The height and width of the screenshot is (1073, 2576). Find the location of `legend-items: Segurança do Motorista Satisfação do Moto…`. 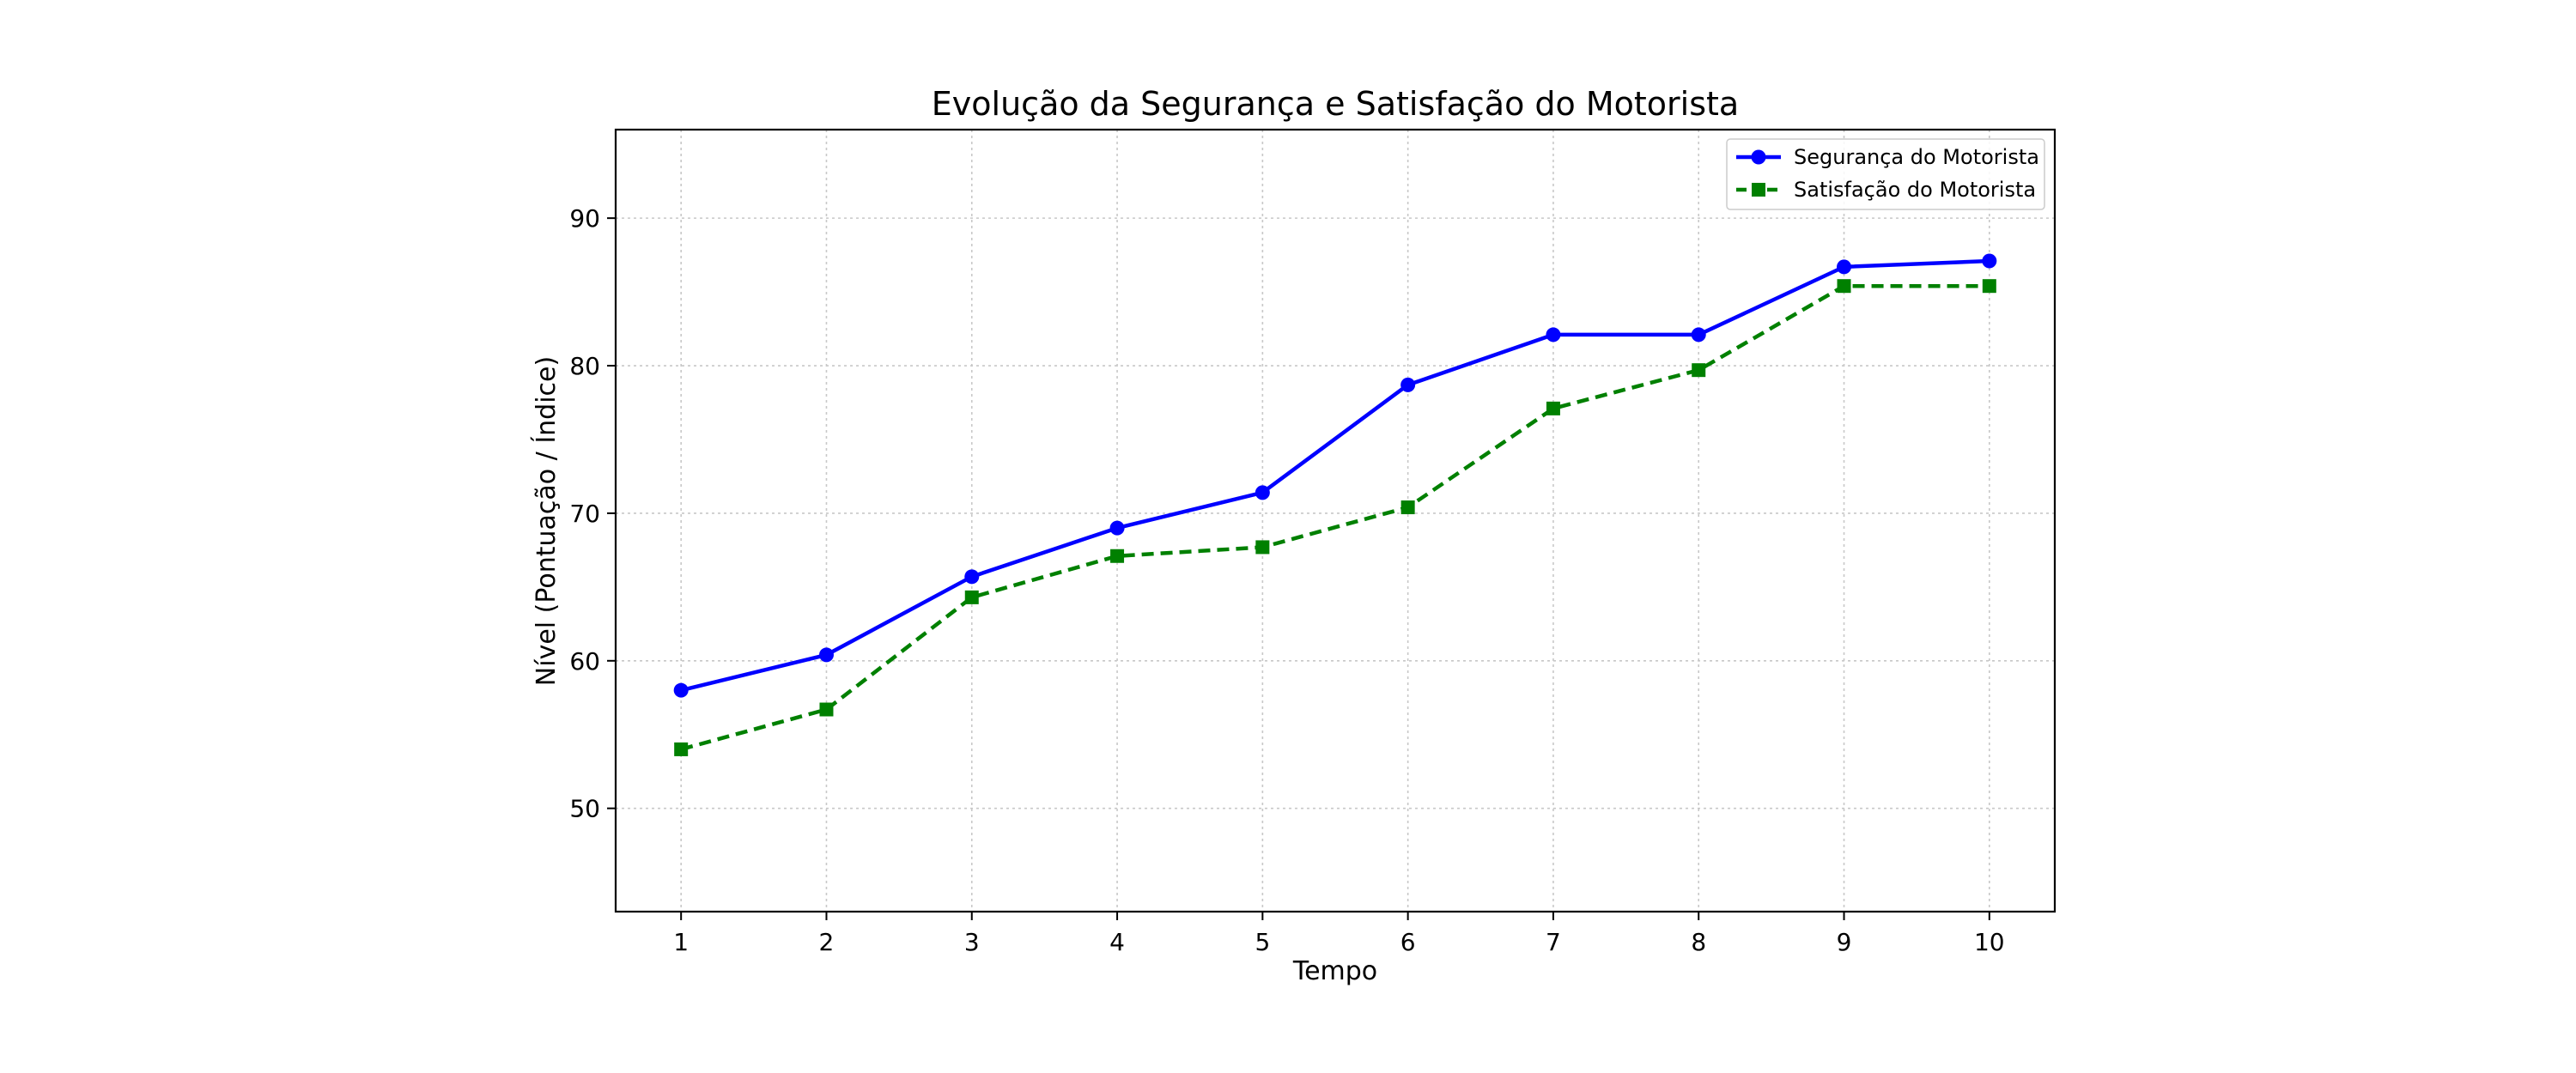

legend-items: Segurança do Motorista Satisfação do Moto… is located at coordinates (1887, 173).